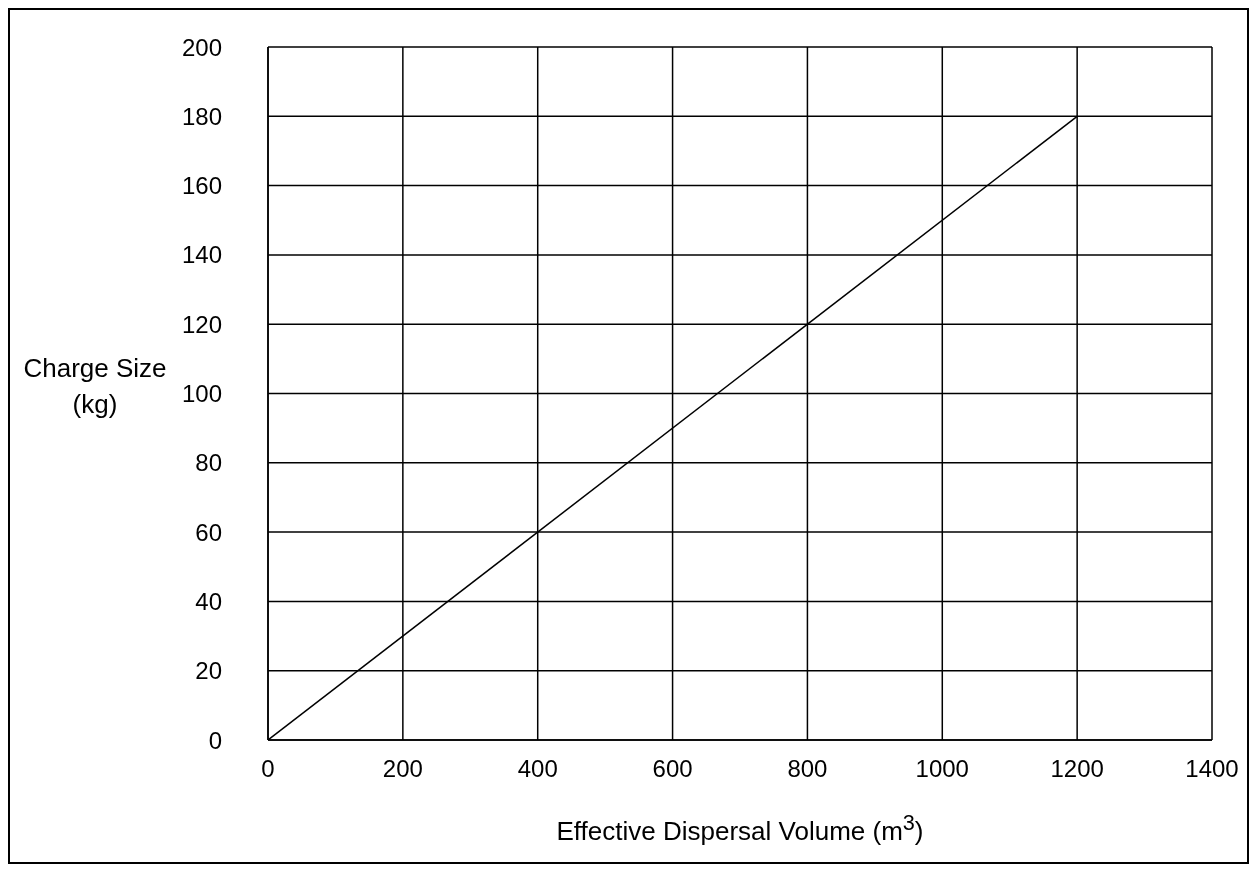  Describe the element at coordinates (208, 532) in the screenshot. I see `y-tick-label: 60` at that location.